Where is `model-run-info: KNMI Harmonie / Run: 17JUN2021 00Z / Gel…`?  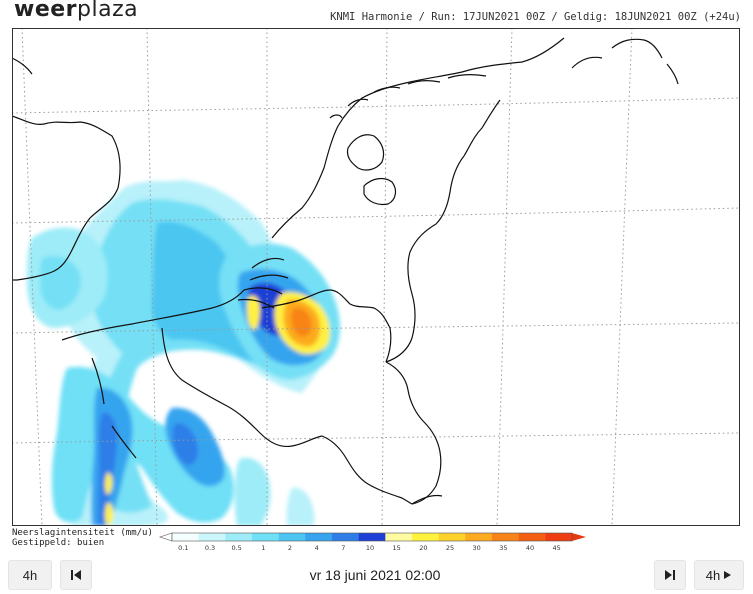
model-run-info: KNMI Harmonie / Run: 17JUN2021 00Z / Gel… is located at coordinates (535, 17).